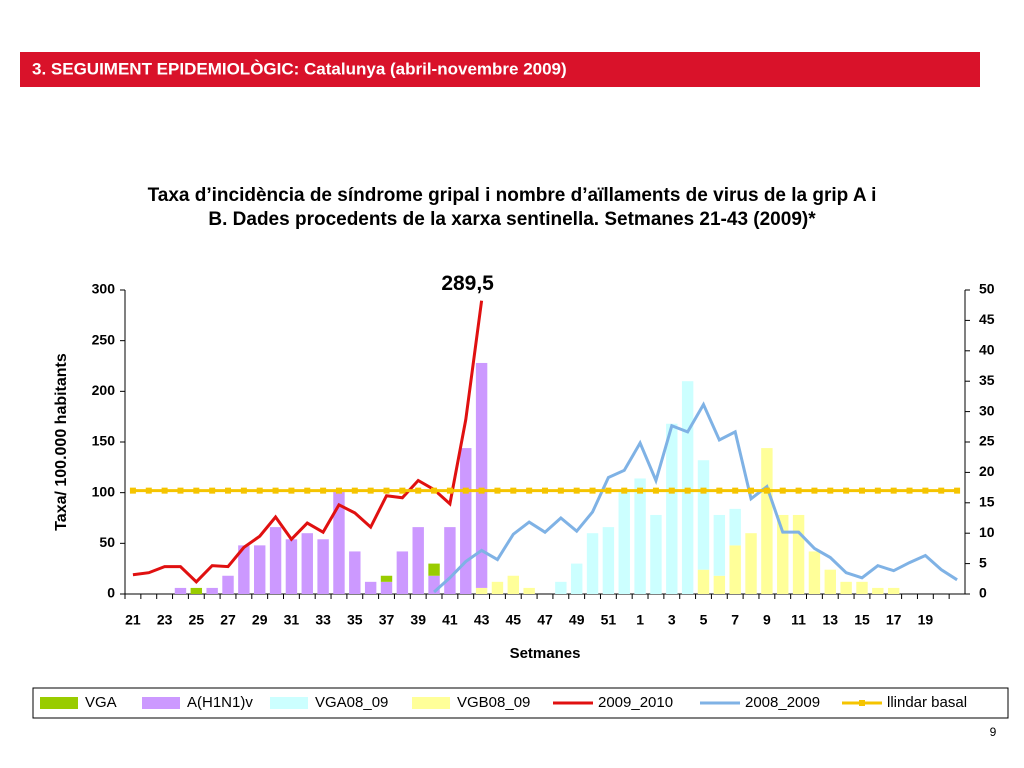 The height and width of the screenshot is (768, 1024). What do you see at coordinates (467, 283) in the screenshot?
I see `value-label: 289,5` at bounding box center [467, 283].